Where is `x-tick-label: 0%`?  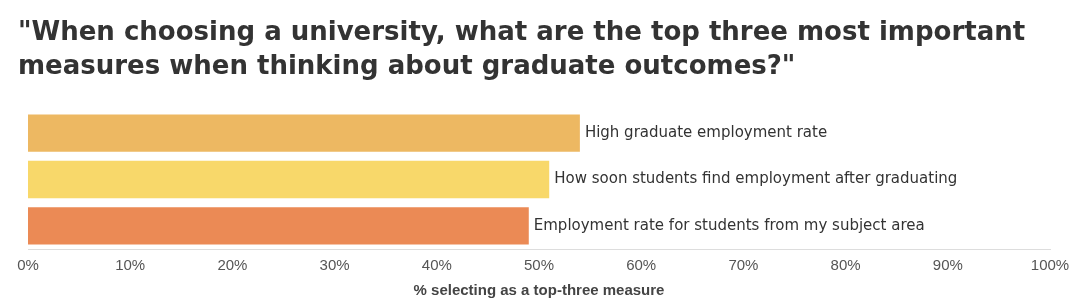
x-tick-label: 0% is located at coordinates (28, 265).